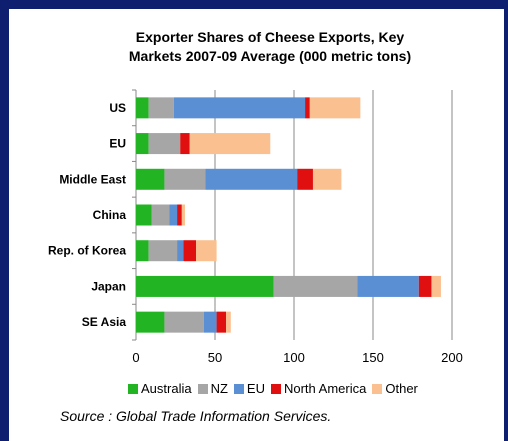  I want to click on legend-item: Other, so click(395, 388).